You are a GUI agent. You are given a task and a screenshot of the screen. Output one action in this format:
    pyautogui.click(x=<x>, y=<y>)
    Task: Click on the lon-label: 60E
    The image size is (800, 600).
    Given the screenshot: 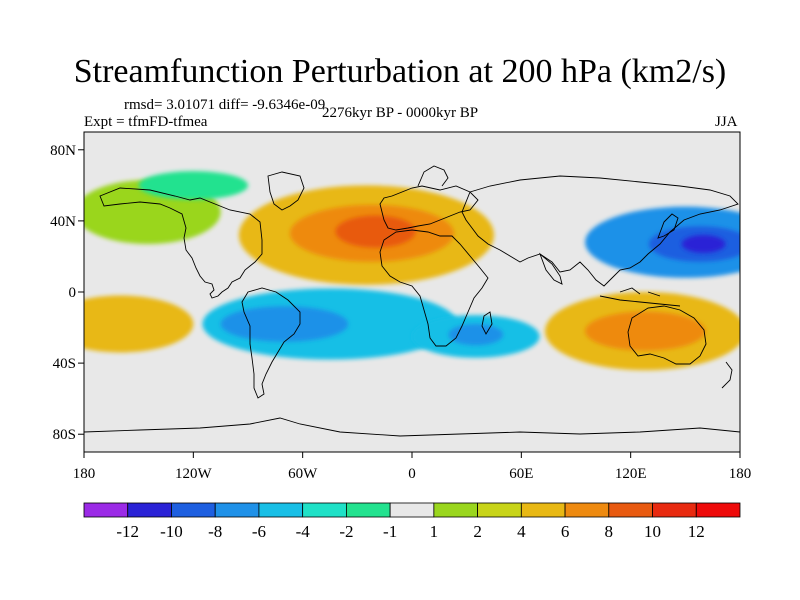 What is the action you would take?
    pyautogui.click(x=521, y=474)
    